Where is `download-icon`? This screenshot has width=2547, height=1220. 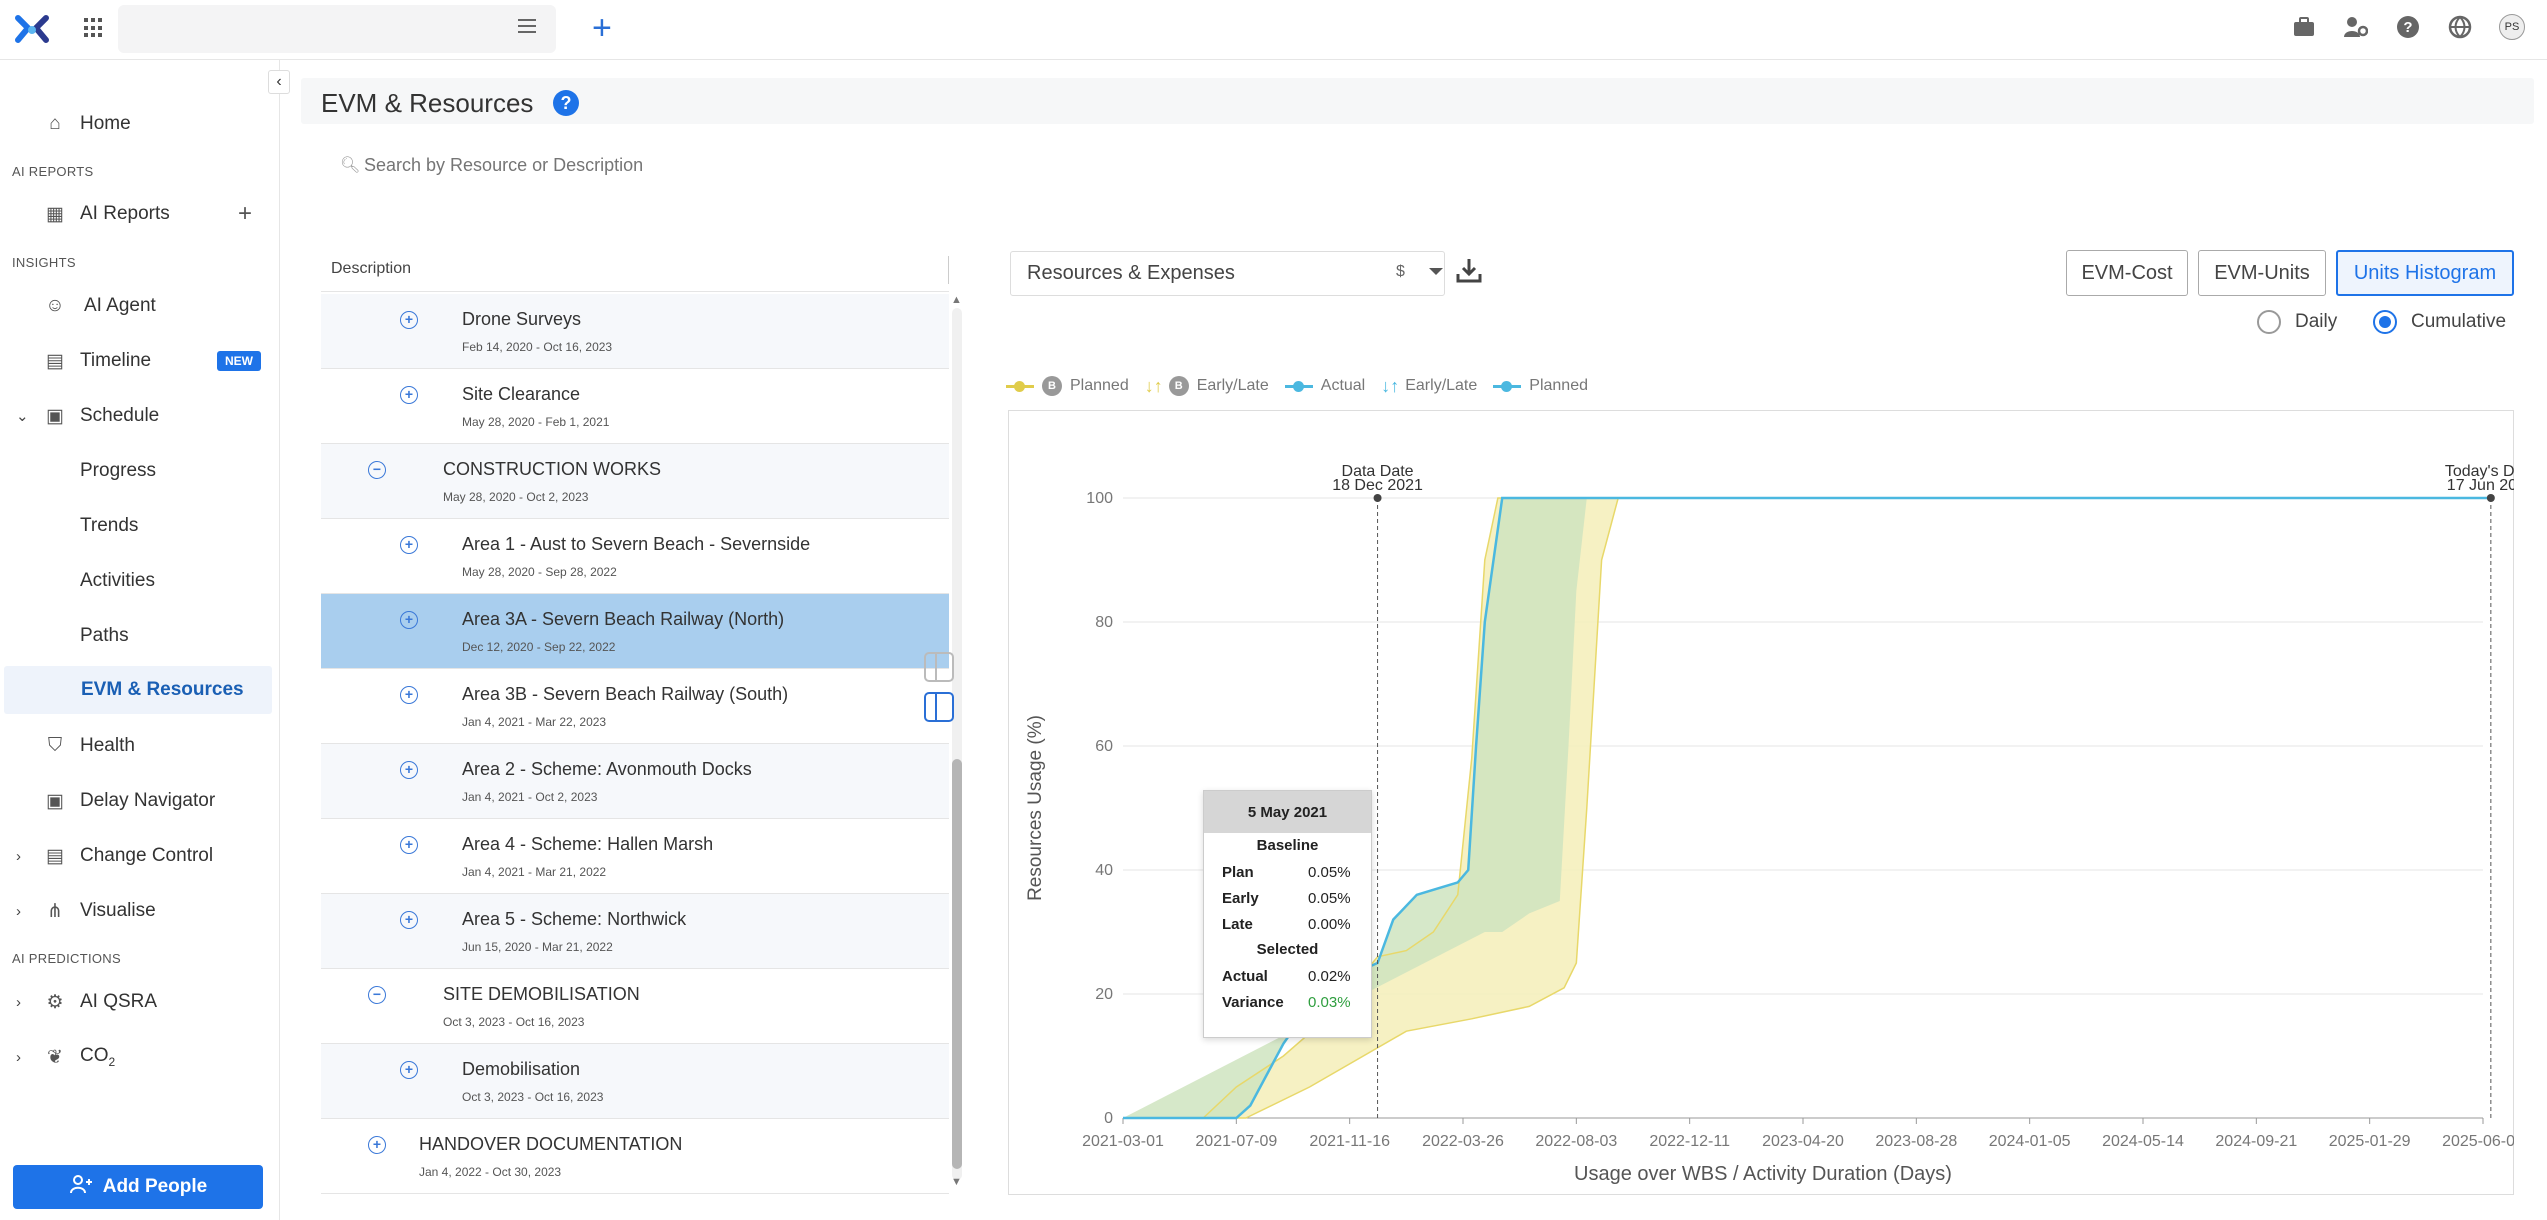 download-icon is located at coordinates (1470, 271).